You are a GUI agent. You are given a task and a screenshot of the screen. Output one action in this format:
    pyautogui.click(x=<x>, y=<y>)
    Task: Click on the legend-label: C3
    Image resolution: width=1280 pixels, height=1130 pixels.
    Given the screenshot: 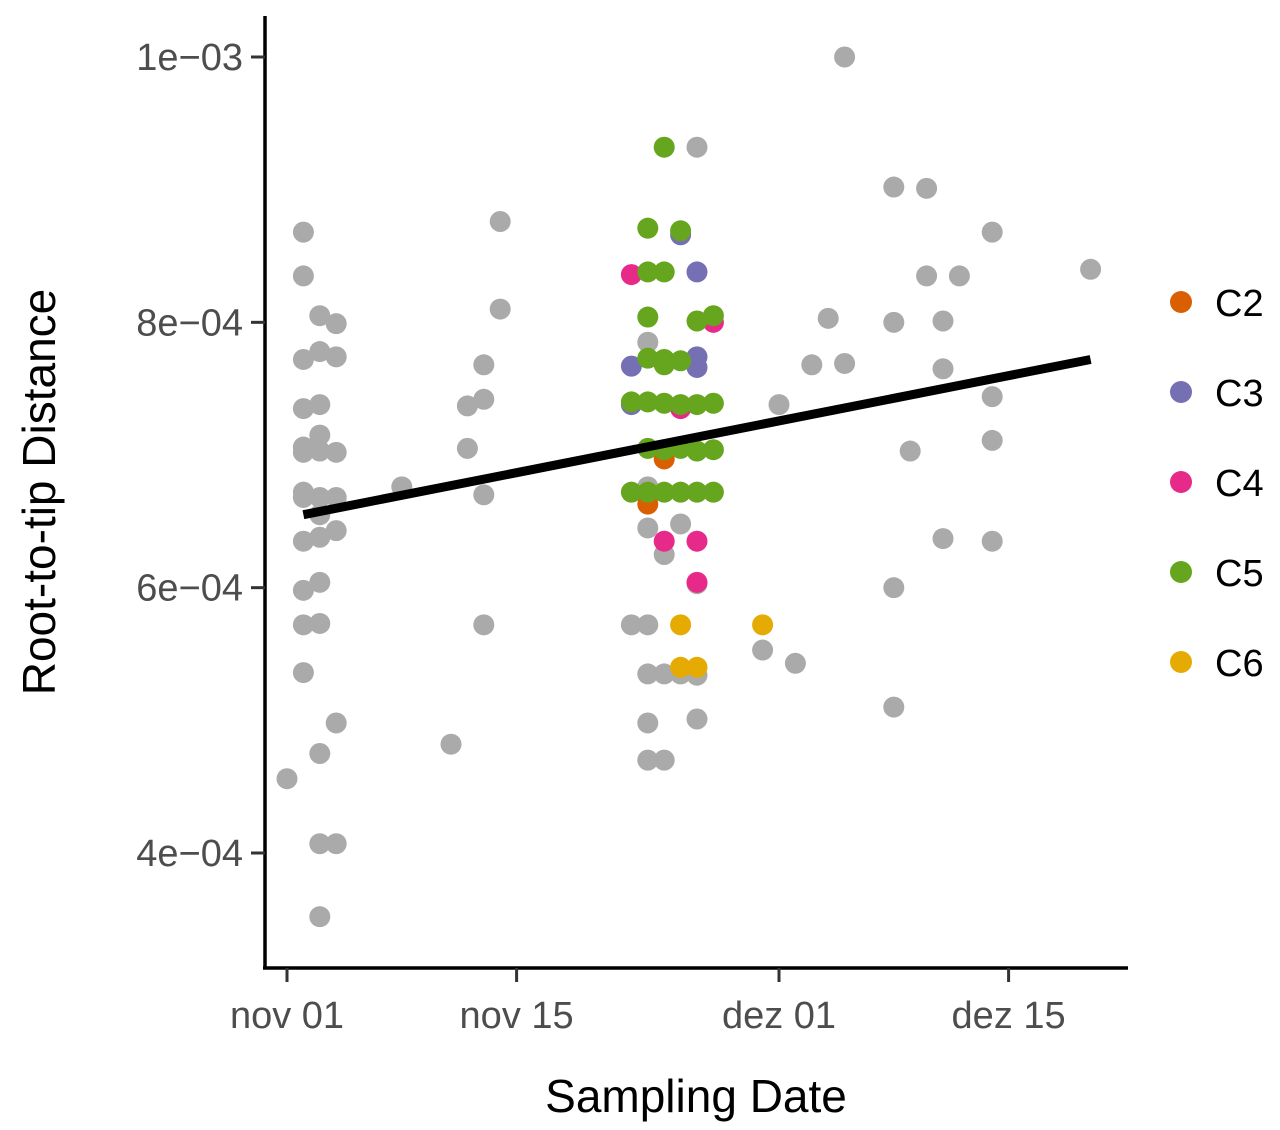 What is the action you would take?
    pyautogui.click(x=1239, y=394)
    